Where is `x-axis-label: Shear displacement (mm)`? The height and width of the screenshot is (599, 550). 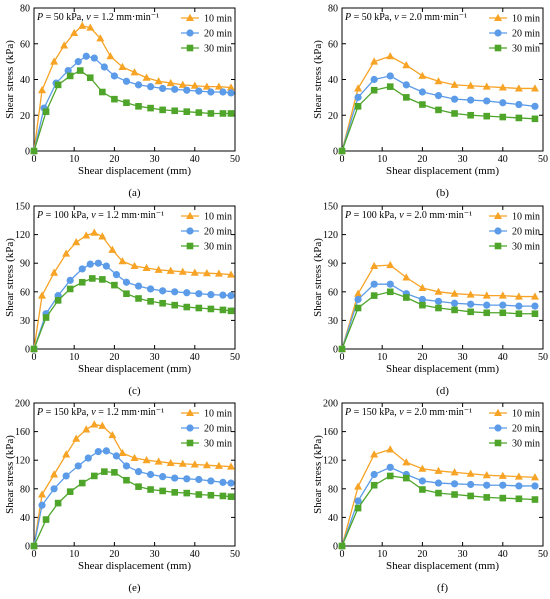 x-axis-label: Shear displacement (mm) is located at coordinates (134, 171).